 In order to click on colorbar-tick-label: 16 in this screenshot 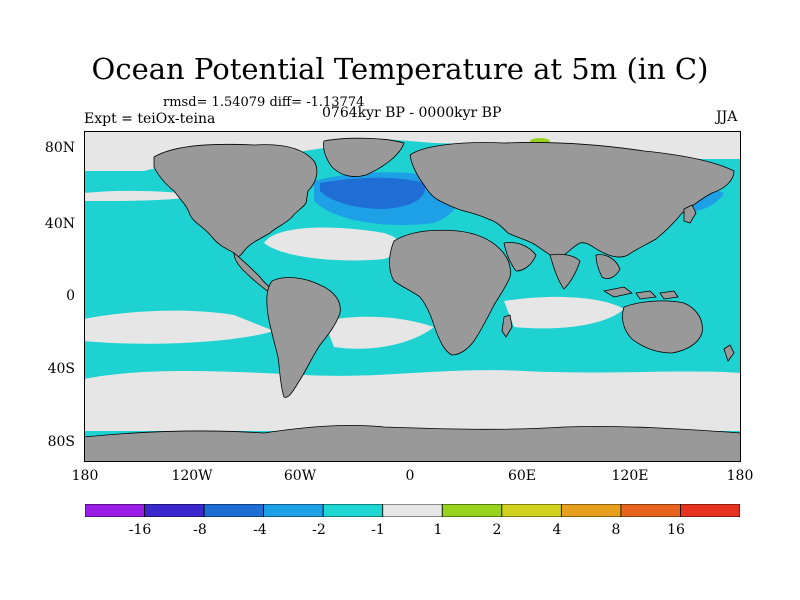, I will do `click(676, 530)`.